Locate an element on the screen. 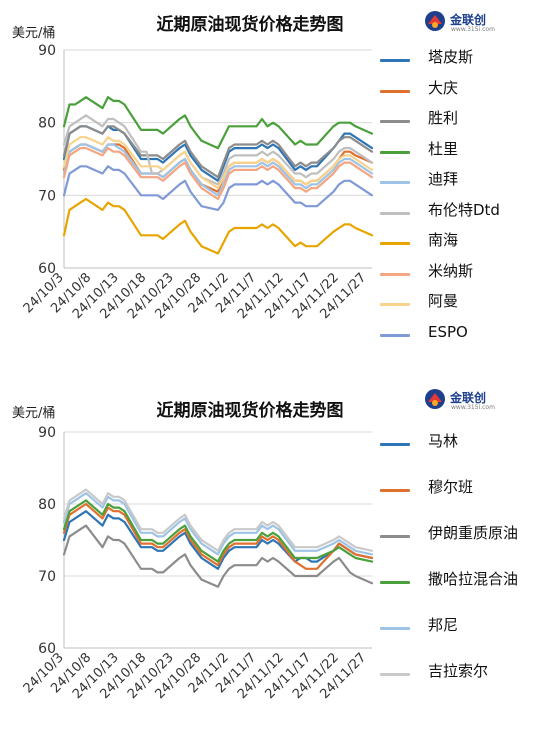 This screenshot has height=734, width=534. legend-item: 伊朗重质原油 is located at coordinates (455, 536).